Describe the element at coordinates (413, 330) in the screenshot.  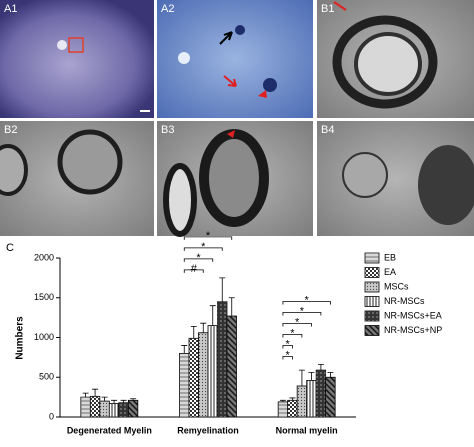
I see `legend-label: NR-MSCs+NP` at that location.